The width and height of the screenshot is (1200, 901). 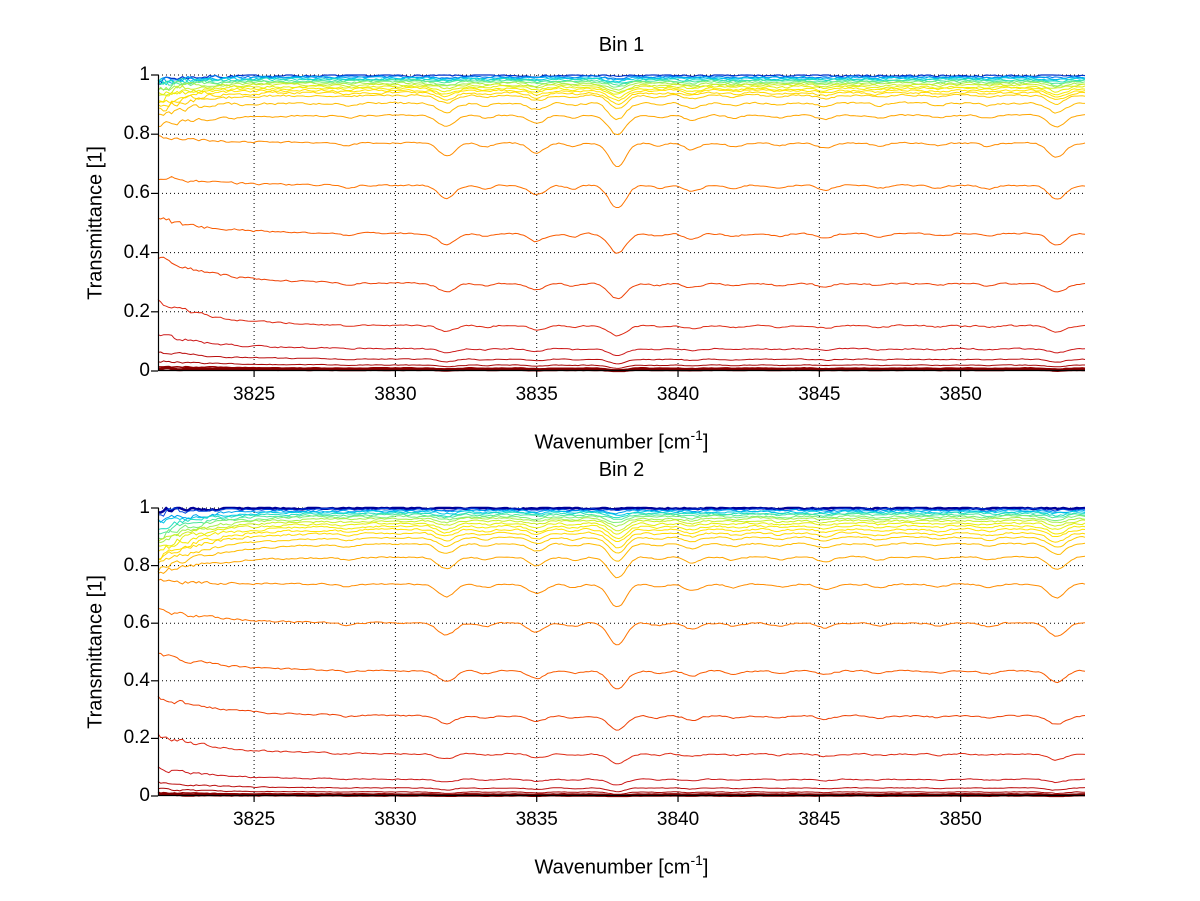 I want to click on subplot2-y-axis-label: Transmittance [1], so click(x=95, y=652).